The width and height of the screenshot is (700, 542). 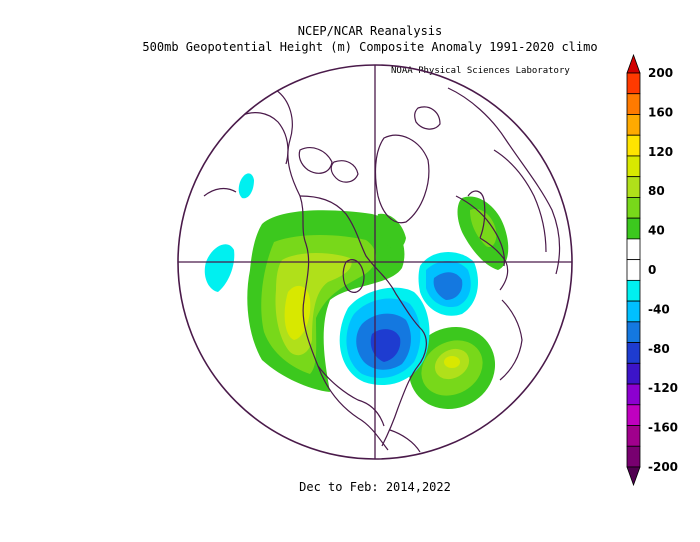 I want to click on colorbar-tick-label: 160, so click(x=660, y=112).